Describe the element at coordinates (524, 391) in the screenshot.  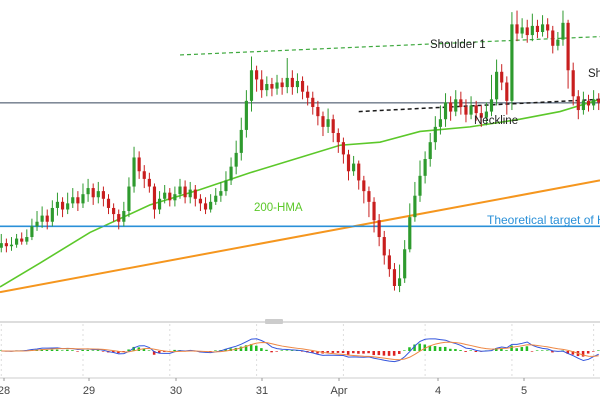
I see `x-tick-label: 5` at that location.